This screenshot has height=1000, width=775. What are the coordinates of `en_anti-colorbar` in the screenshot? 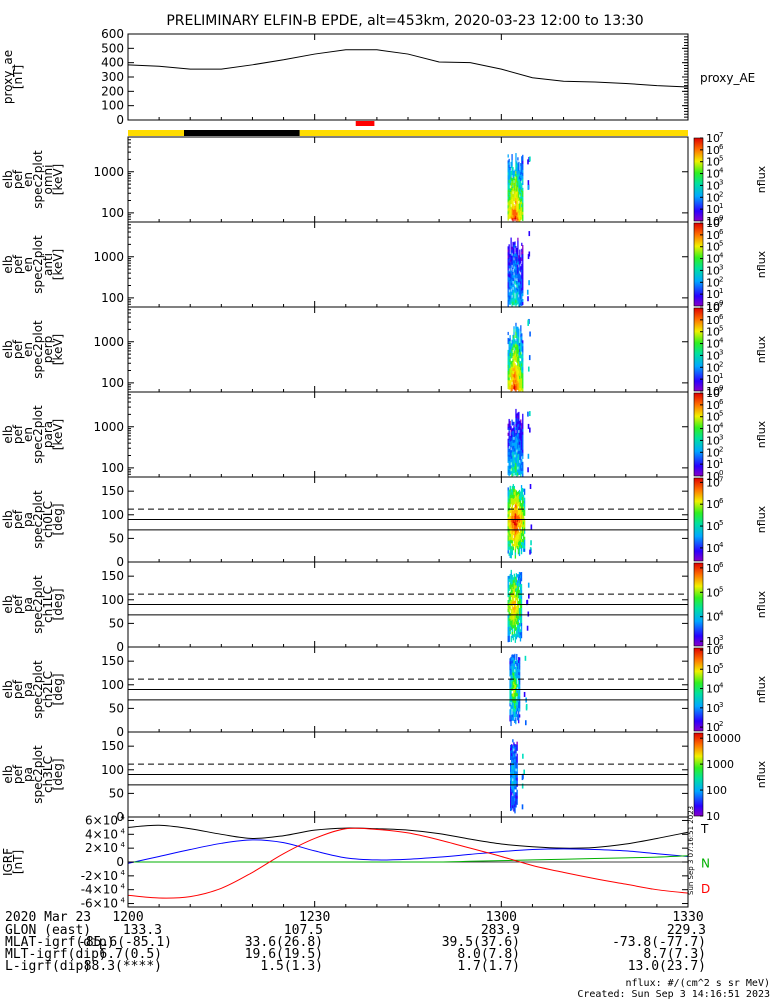 It's located at (698, 264).